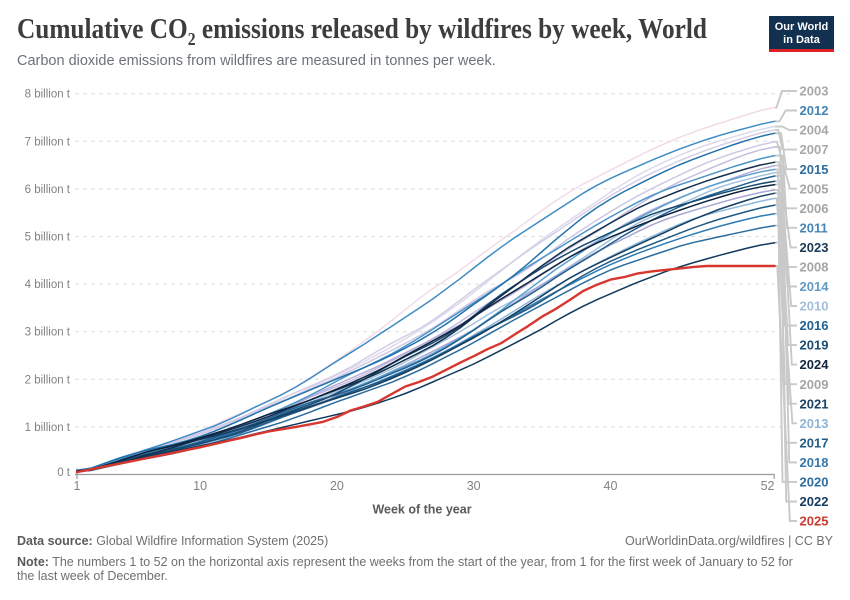  What do you see at coordinates (814, 442) in the screenshot?
I see `svg-text: 2017` at bounding box center [814, 442].